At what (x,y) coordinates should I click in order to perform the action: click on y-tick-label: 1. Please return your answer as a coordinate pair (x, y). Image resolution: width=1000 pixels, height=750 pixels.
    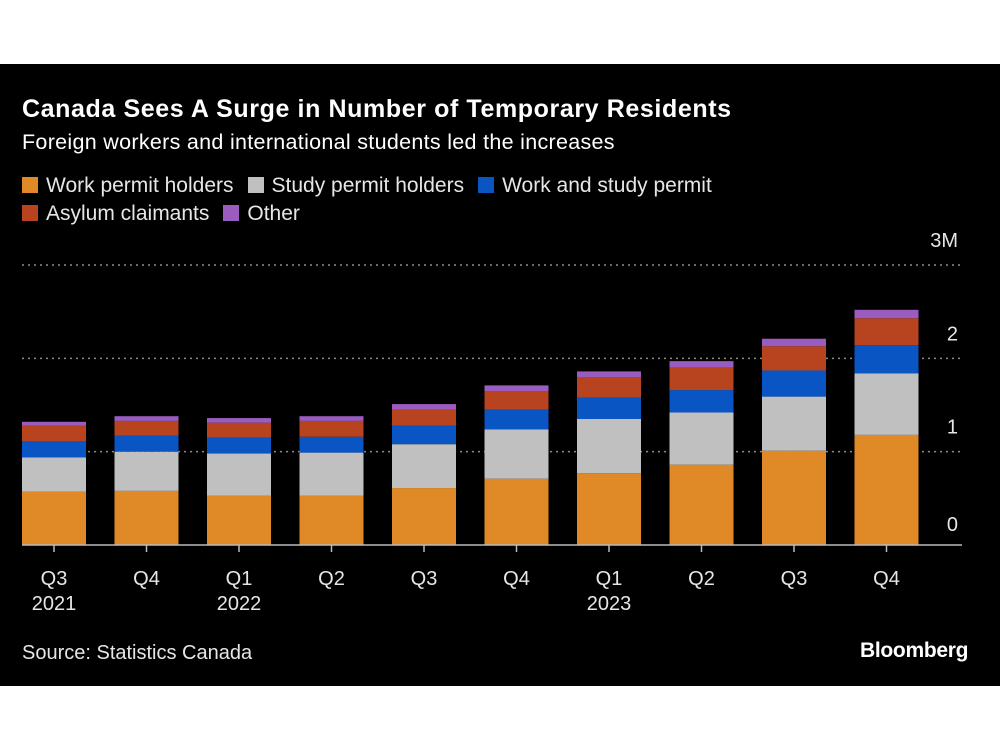
    Looking at the image, I should click on (952, 428).